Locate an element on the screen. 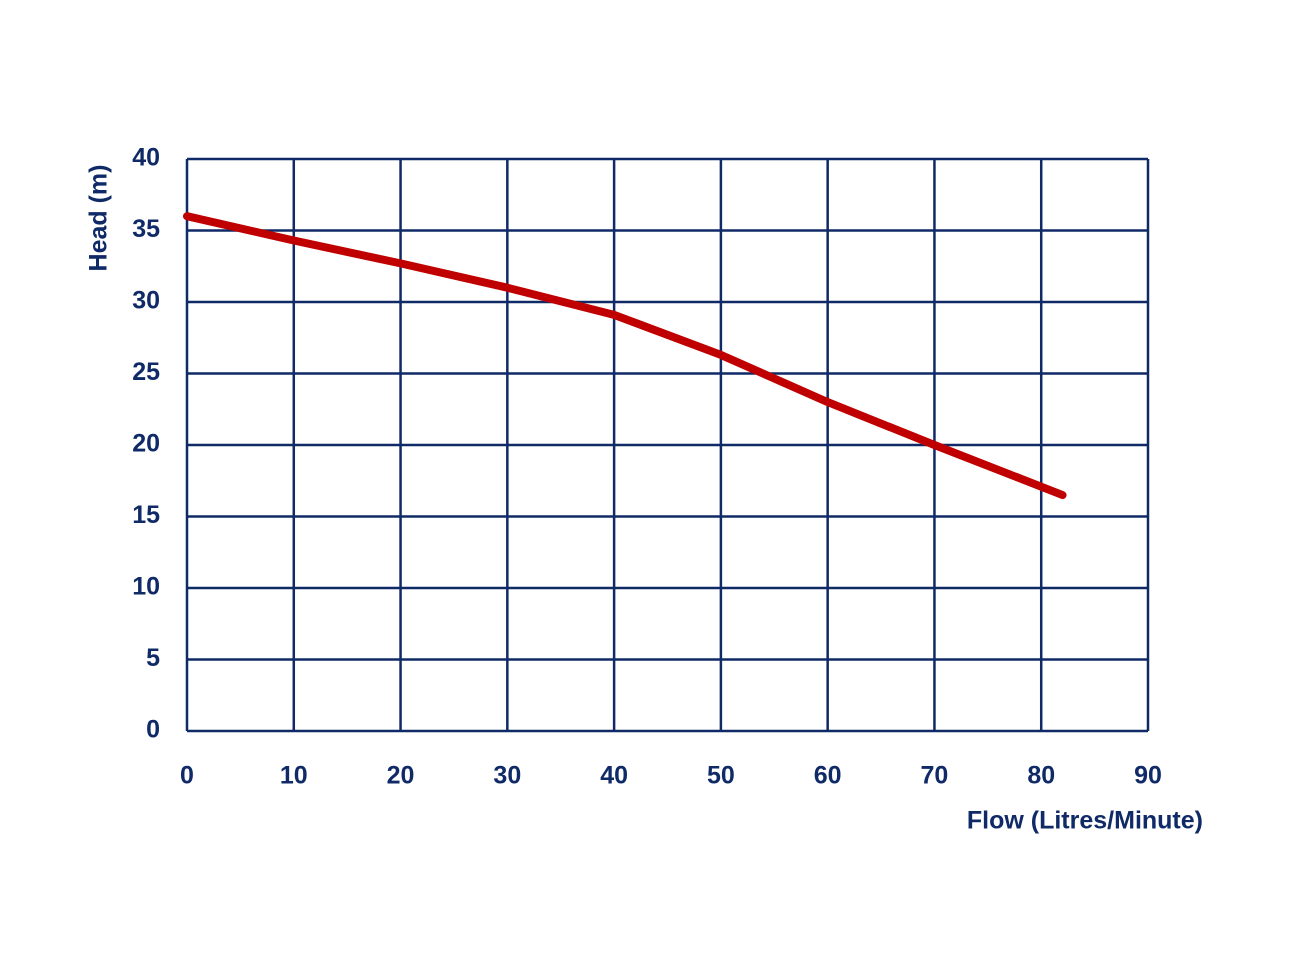 Image resolution: width=1297 pixels, height=960 pixels. y-tick-label: 5 is located at coordinates (153, 658).